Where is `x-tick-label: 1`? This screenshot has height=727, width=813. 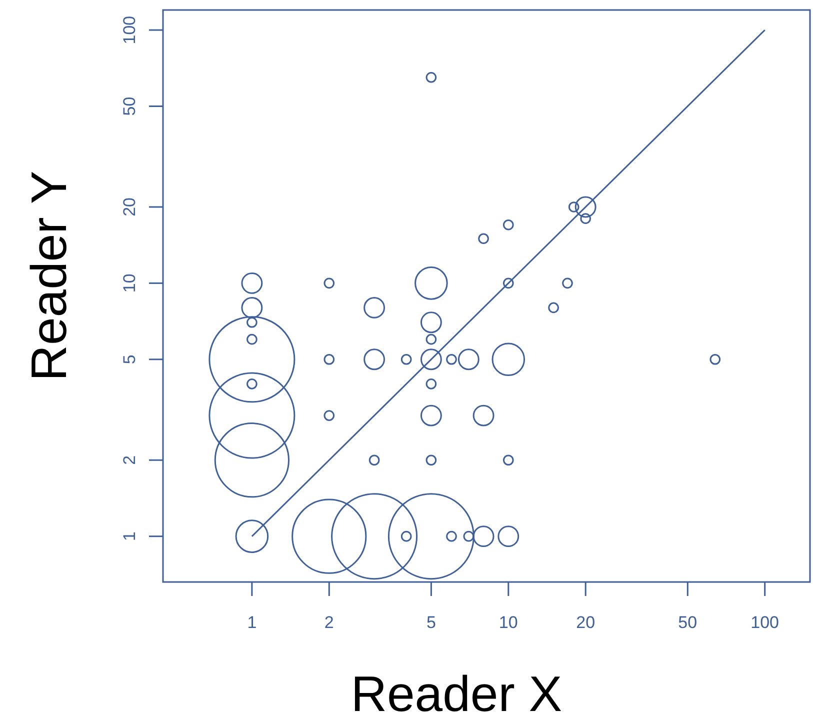 x-tick-label: 1 is located at coordinates (252, 622).